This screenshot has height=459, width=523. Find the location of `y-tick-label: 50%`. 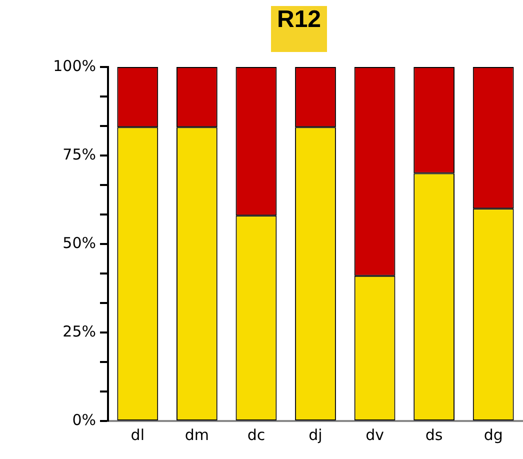

y-tick-label: 50% is located at coordinates (79, 243).